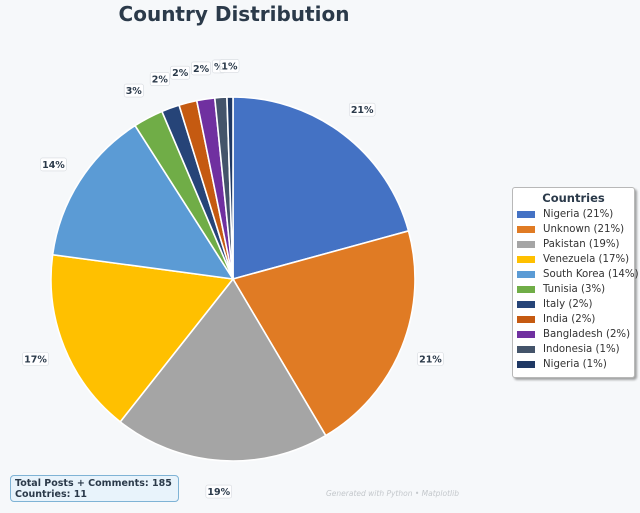 This screenshot has width=640, height=513. I want to click on legend-label: South Korea (14%), so click(591, 274).